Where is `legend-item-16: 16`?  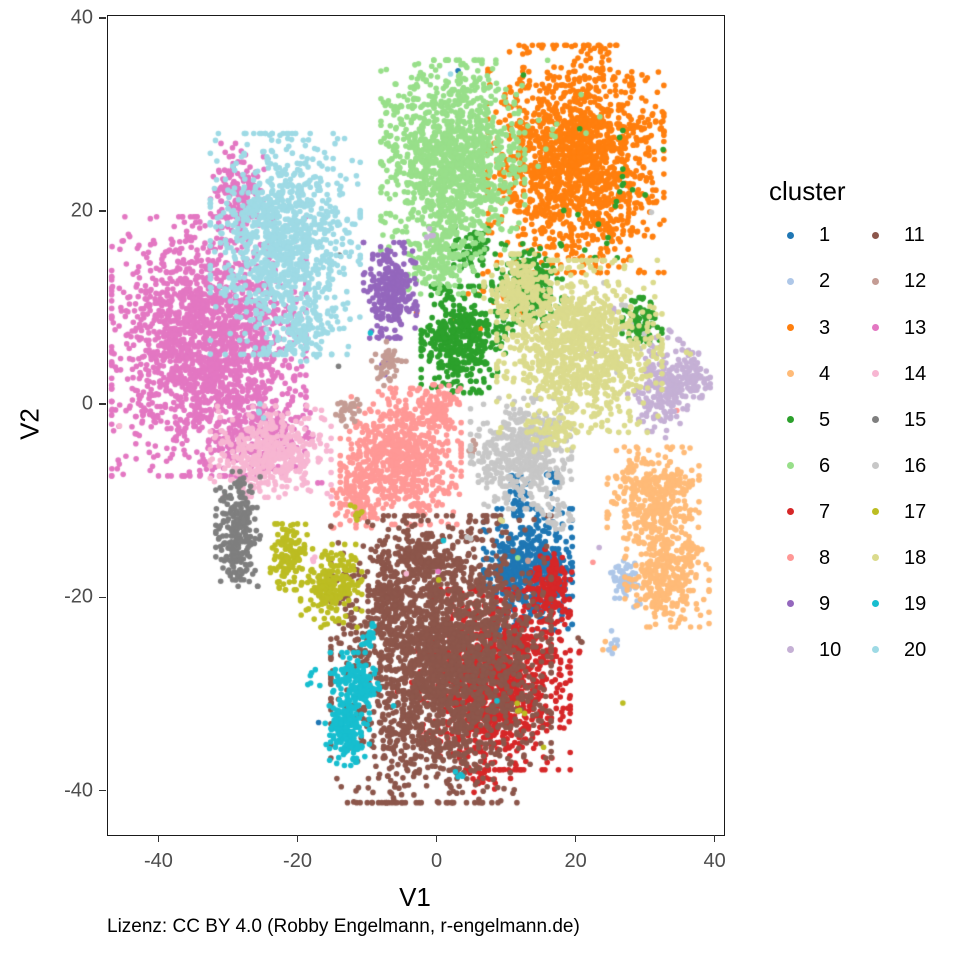
legend-item-16: 16 is located at coordinates (899, 466).